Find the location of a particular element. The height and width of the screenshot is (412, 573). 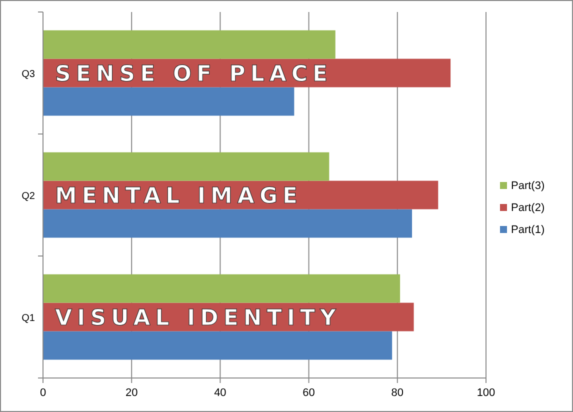

y-tick-label: Q1 is located at coordinates (29, 318).